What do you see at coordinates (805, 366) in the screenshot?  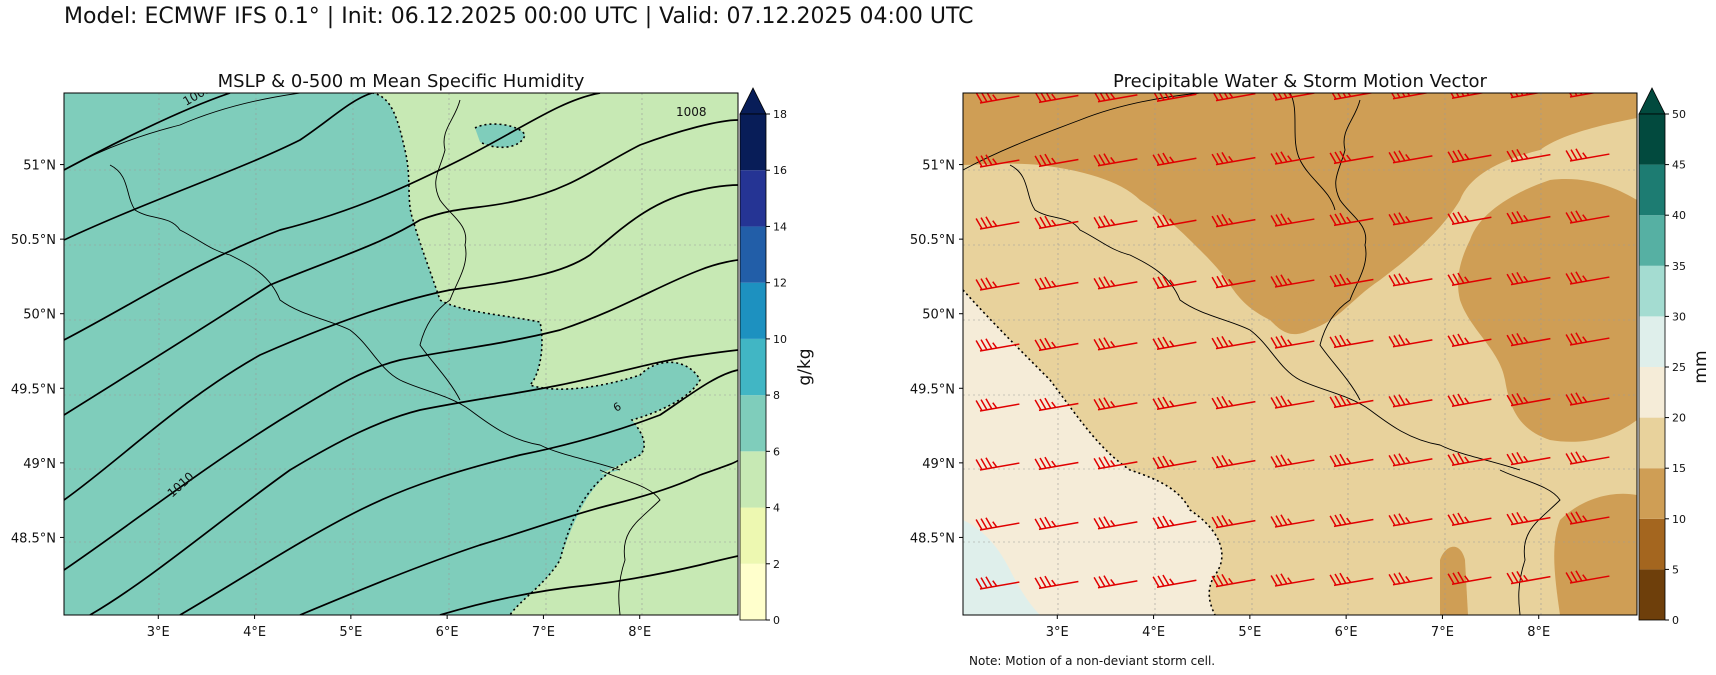 I see `left-colorbar-label: g/kg` at bounding box center [805, 366].